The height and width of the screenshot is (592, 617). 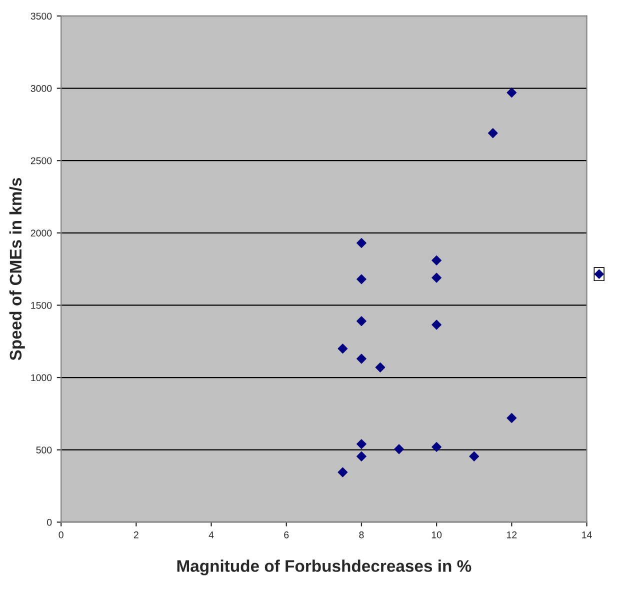 I want to click on x-tick-label: 0, so click(x=61, y=534).